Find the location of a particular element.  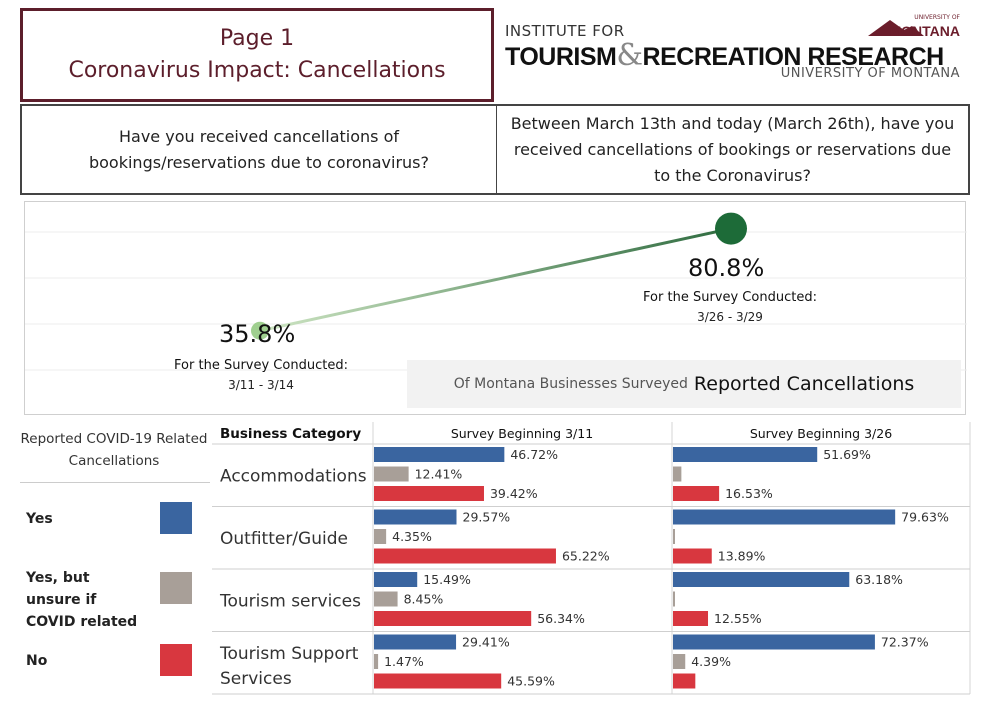

end-dates: 3/26 - 3/29 is located at coordinates (730, 317).